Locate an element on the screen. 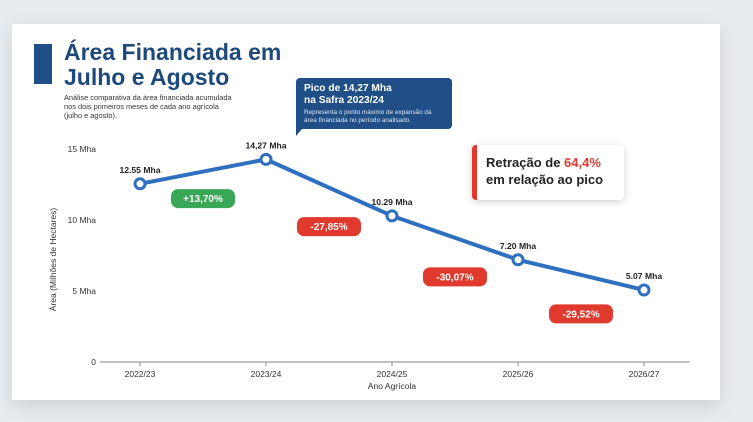 The width and height of the screenshot is (753, 422). retraction-callout: Retração de 64,4% em relação ao pico is located at coordinates (548, 172).